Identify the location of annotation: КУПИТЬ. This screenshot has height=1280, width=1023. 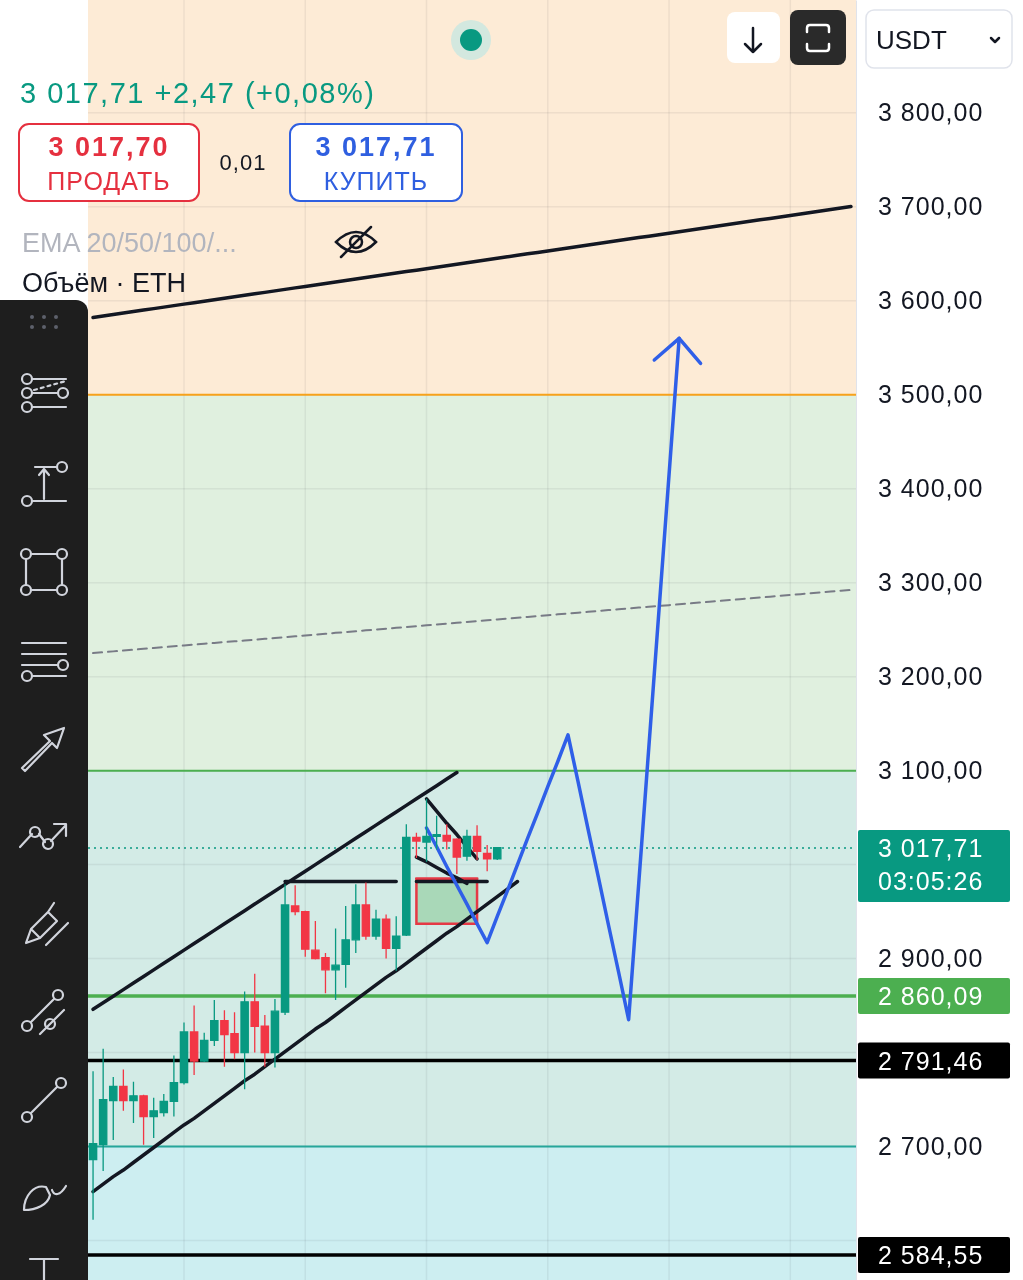
(376, 181).